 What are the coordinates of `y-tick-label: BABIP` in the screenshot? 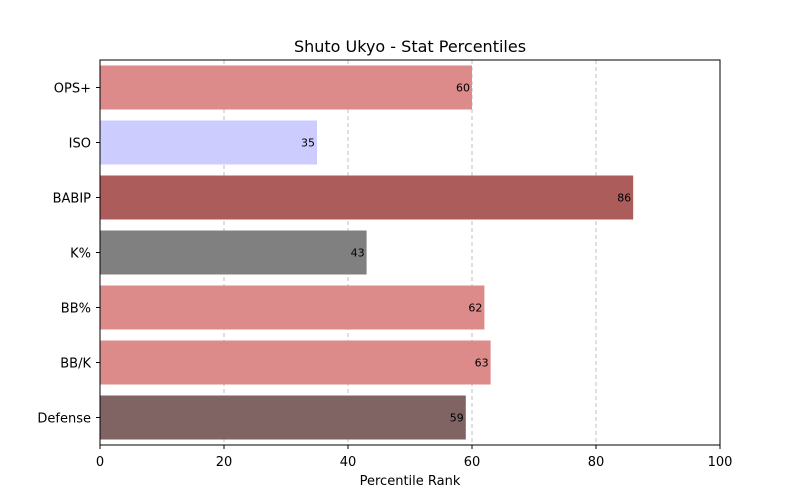 It's located at (72, 199).